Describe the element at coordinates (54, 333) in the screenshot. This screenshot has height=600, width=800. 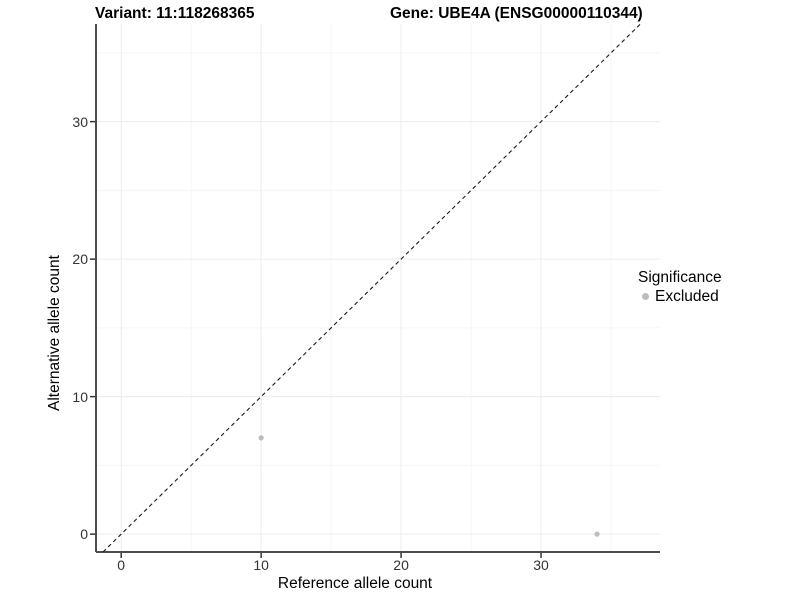
I see `y-axis-title: Alternative allele count` at that location.